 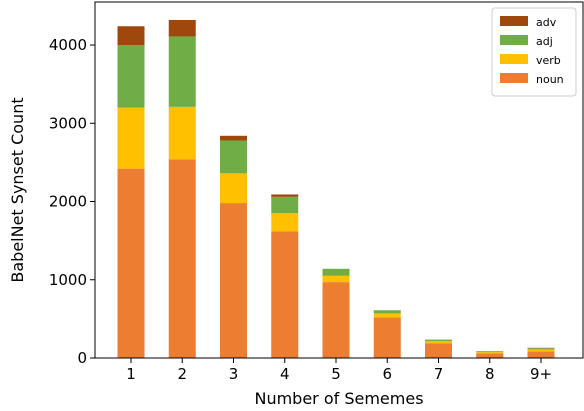 What do you see at coordinates (68, 45) in the screenshot?
I see `y-tick-label: 4000` at bounding box center [68, 45].